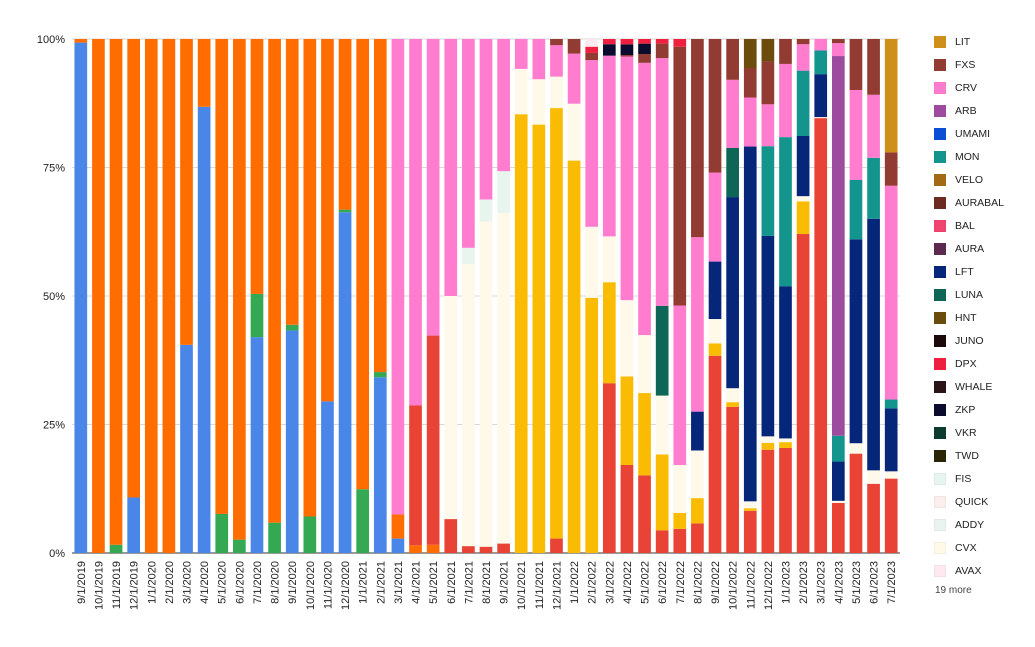 This screenshot has height=647, width=1035. What do you see at coordinates (839, 582) in the screenshot?
I see `x-tick-label: 4/1/2023` at bounding box center [839, 582].